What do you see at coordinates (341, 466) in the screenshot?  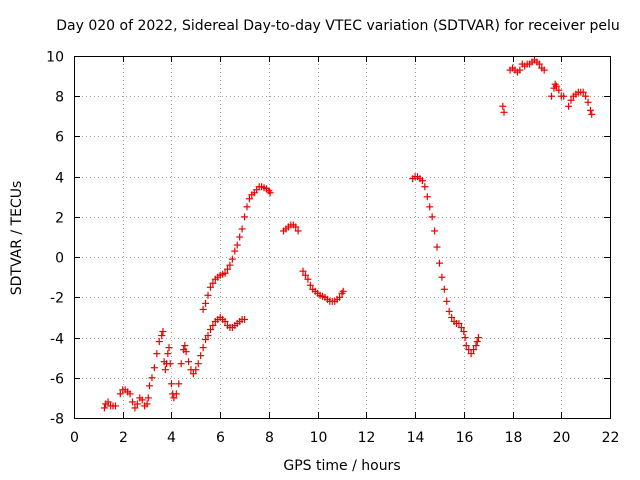 I see `x-axis-label: GPS time / hours` at bounding box center [341, 466].